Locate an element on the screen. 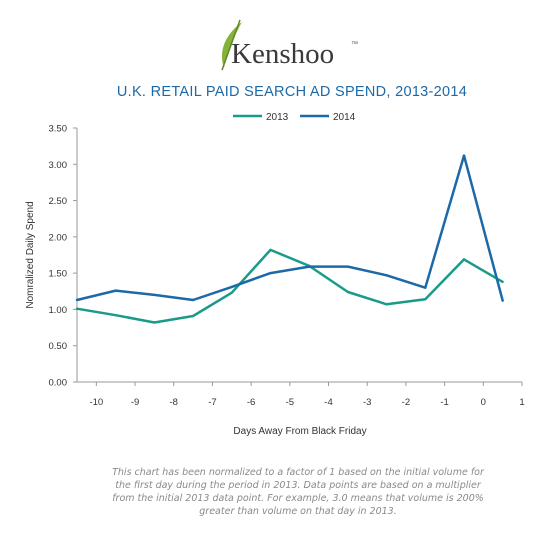  x-tick-label: 1 is located at coordinates (521, 402).